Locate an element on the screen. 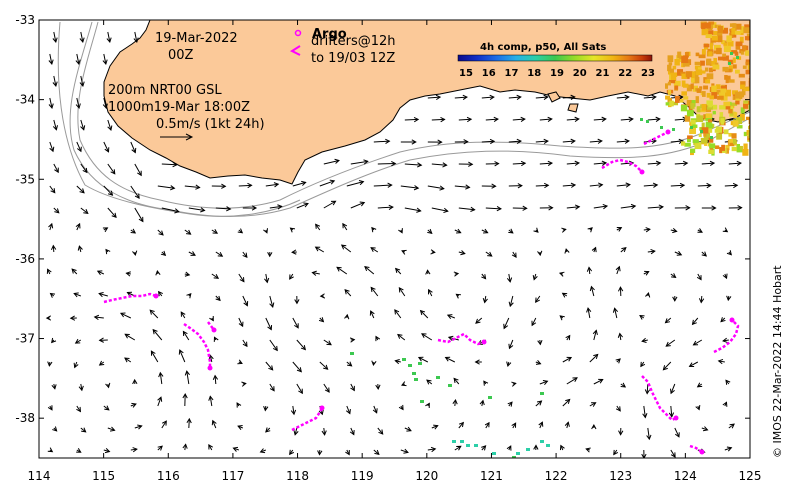  map-hour: 00Z is located at coordinates (181, 55).